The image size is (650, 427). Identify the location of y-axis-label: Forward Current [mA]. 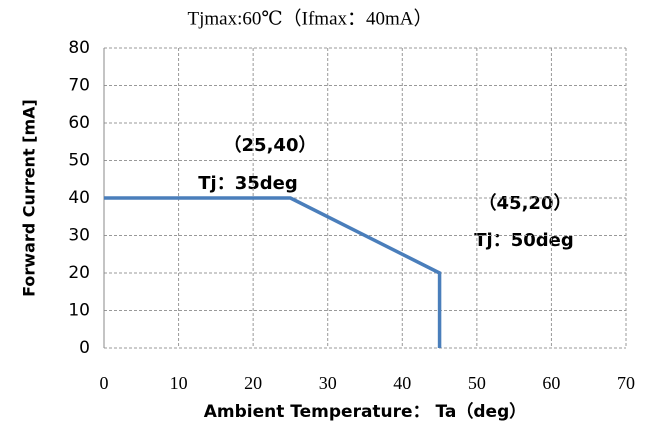
(29, 198).